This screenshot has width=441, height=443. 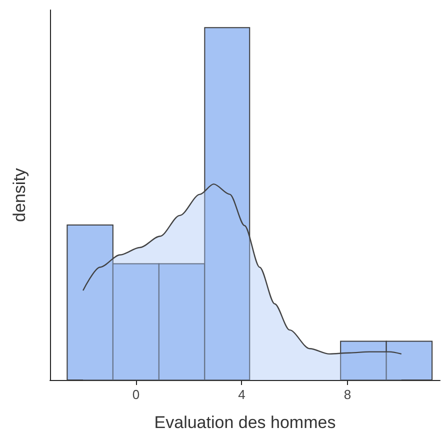 I want to click on x-tick-label: 4, so click(x=242, y=394).